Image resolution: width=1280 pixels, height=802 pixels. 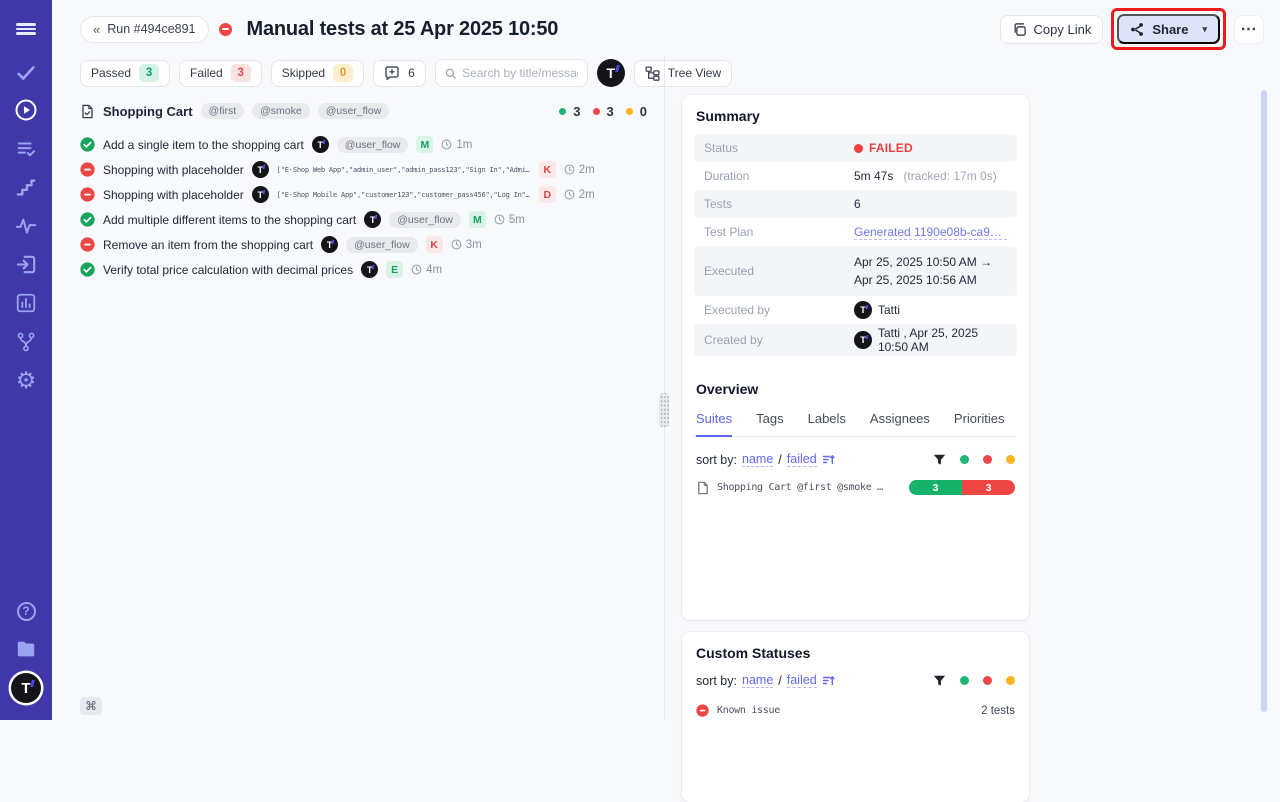 What do you see at coordinates (664, 410) in the screenshot?
I see `pane-resize-handle` at bounding box center [664, 410].